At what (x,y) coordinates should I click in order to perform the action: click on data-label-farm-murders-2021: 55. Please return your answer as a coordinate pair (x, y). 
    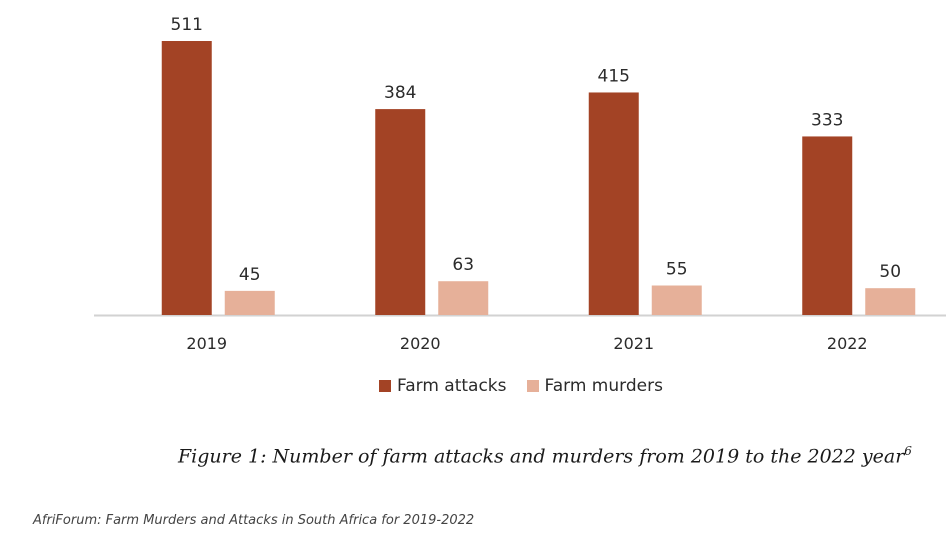
    Looking at the image, I should click on (677, 270).